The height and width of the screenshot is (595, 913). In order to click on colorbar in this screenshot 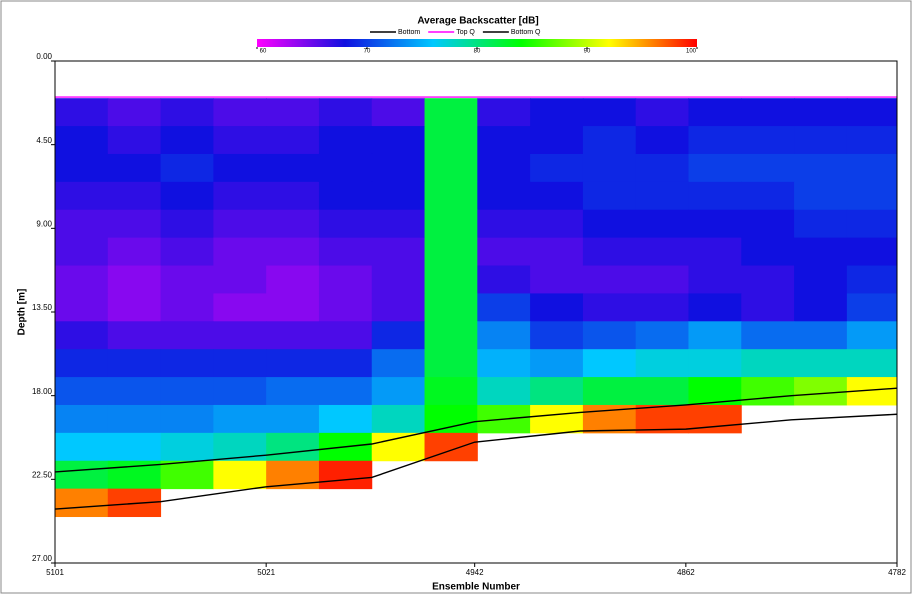, I will do `click(477, 43)`.